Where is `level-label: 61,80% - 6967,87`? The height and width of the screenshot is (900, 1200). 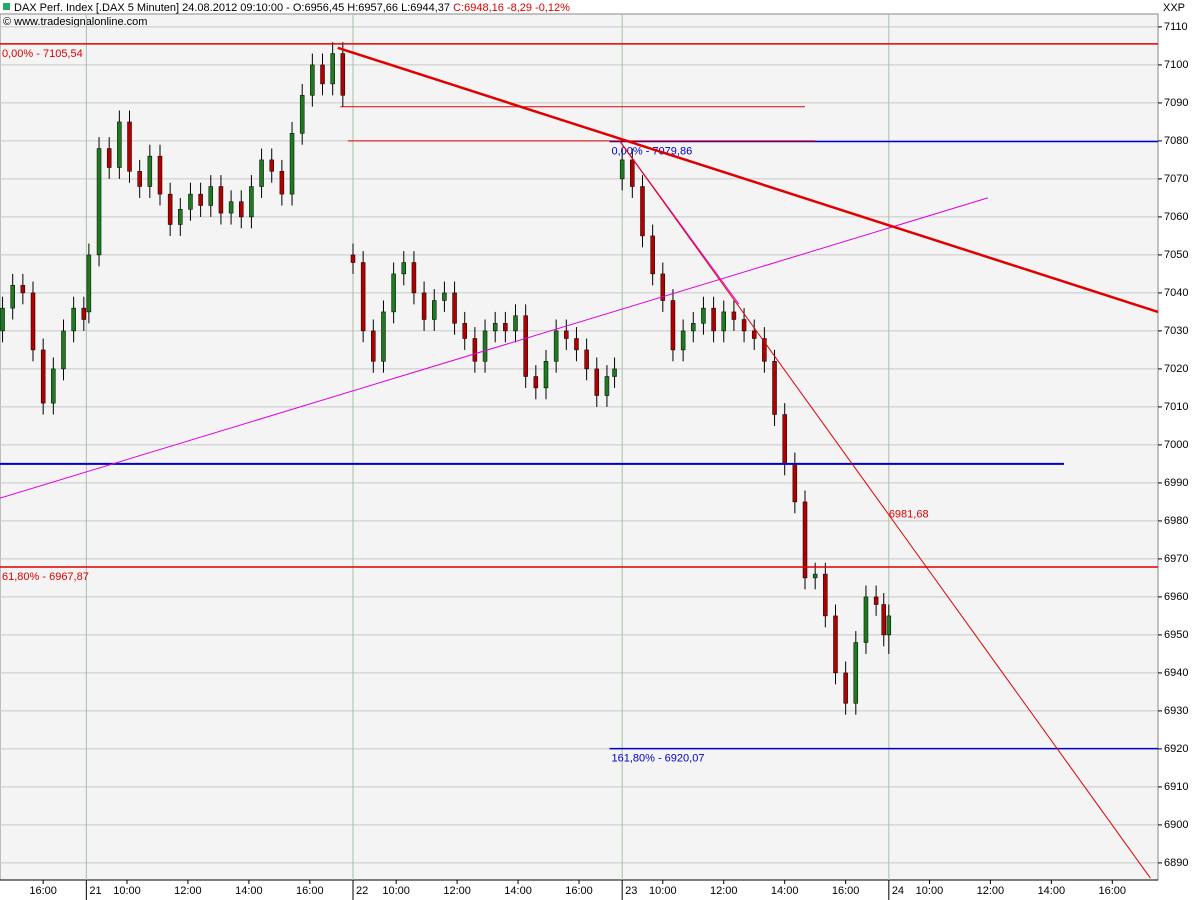 level-label: 61,80% - 6967,87 is located at coordinates (45, 577).